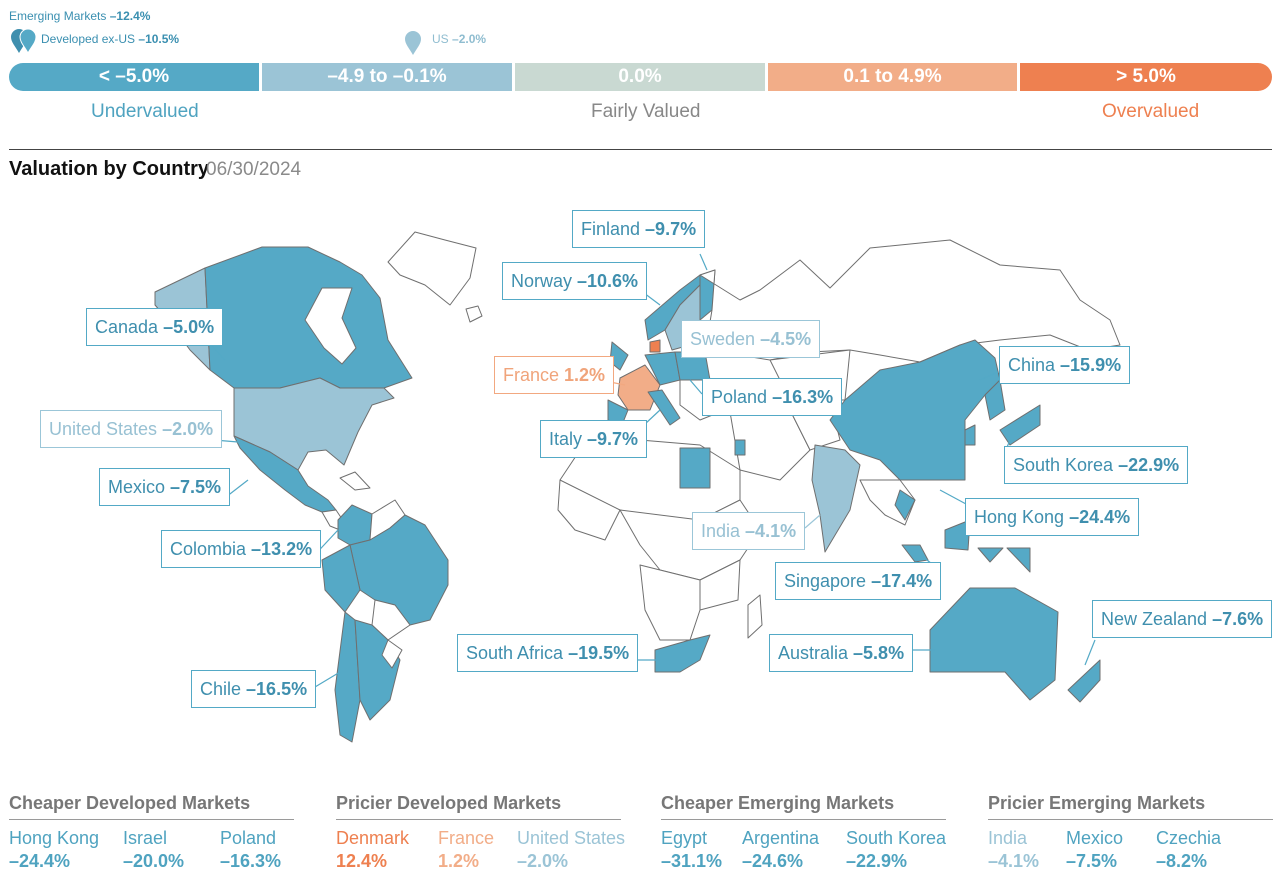 This screenshot has height=891, width=1280. What do you see at coordinates (1146, 77) in the screenshot?
I see `scale-segment-overvalued-strong: > 5.0%` at bounding box center [1146, 77].